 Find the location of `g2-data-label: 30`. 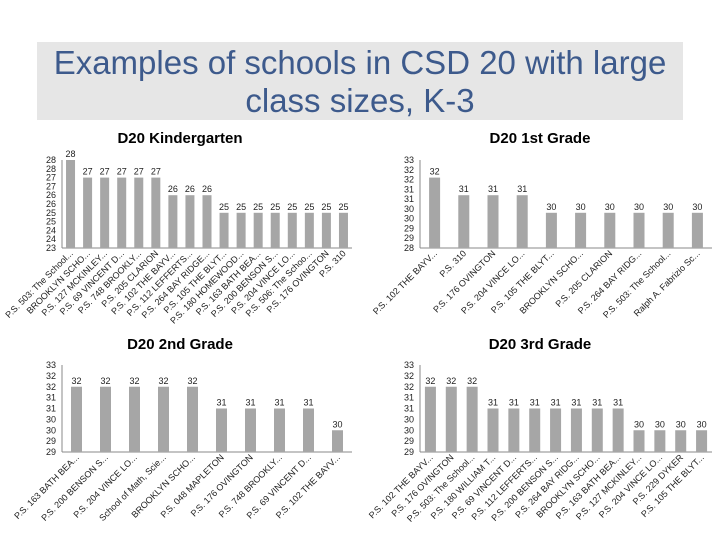

g2-data-label: 30 is located at coordinates (337, 424).